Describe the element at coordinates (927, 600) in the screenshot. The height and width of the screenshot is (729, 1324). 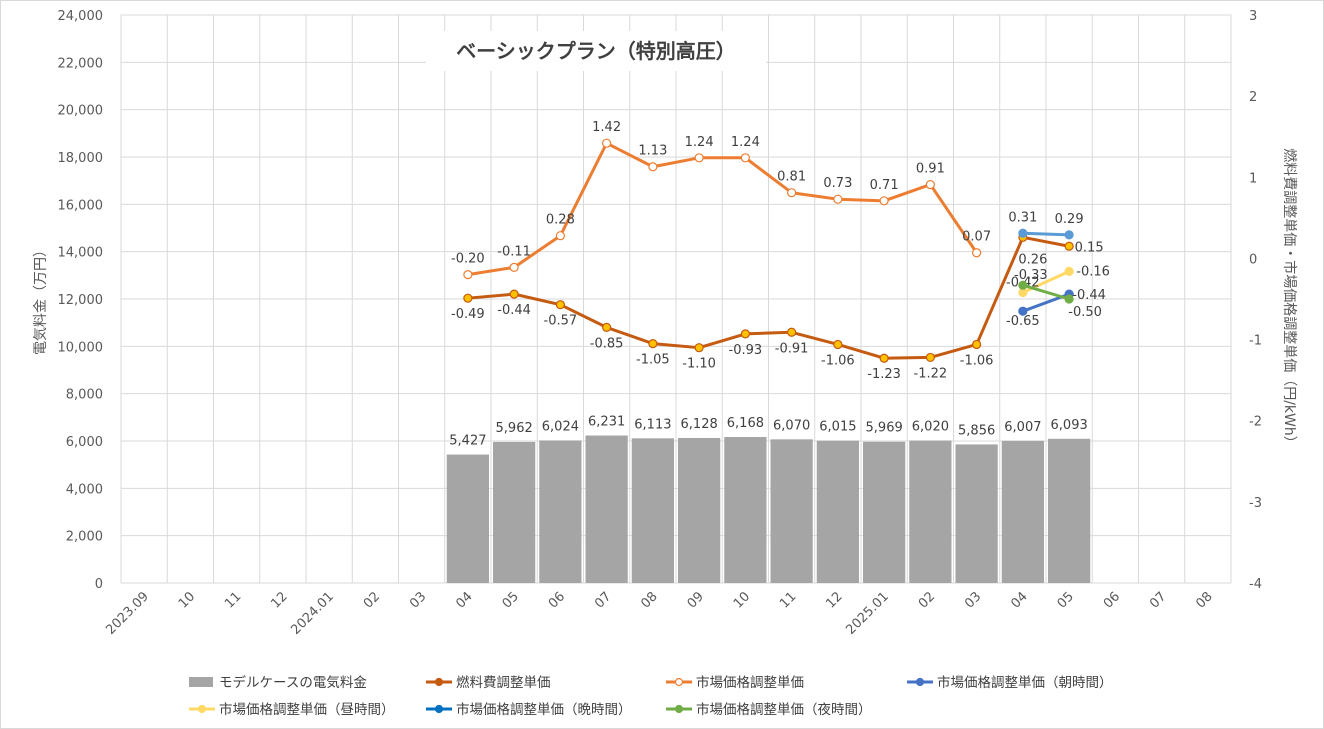
I see `x-tick-label: 02` at that location.